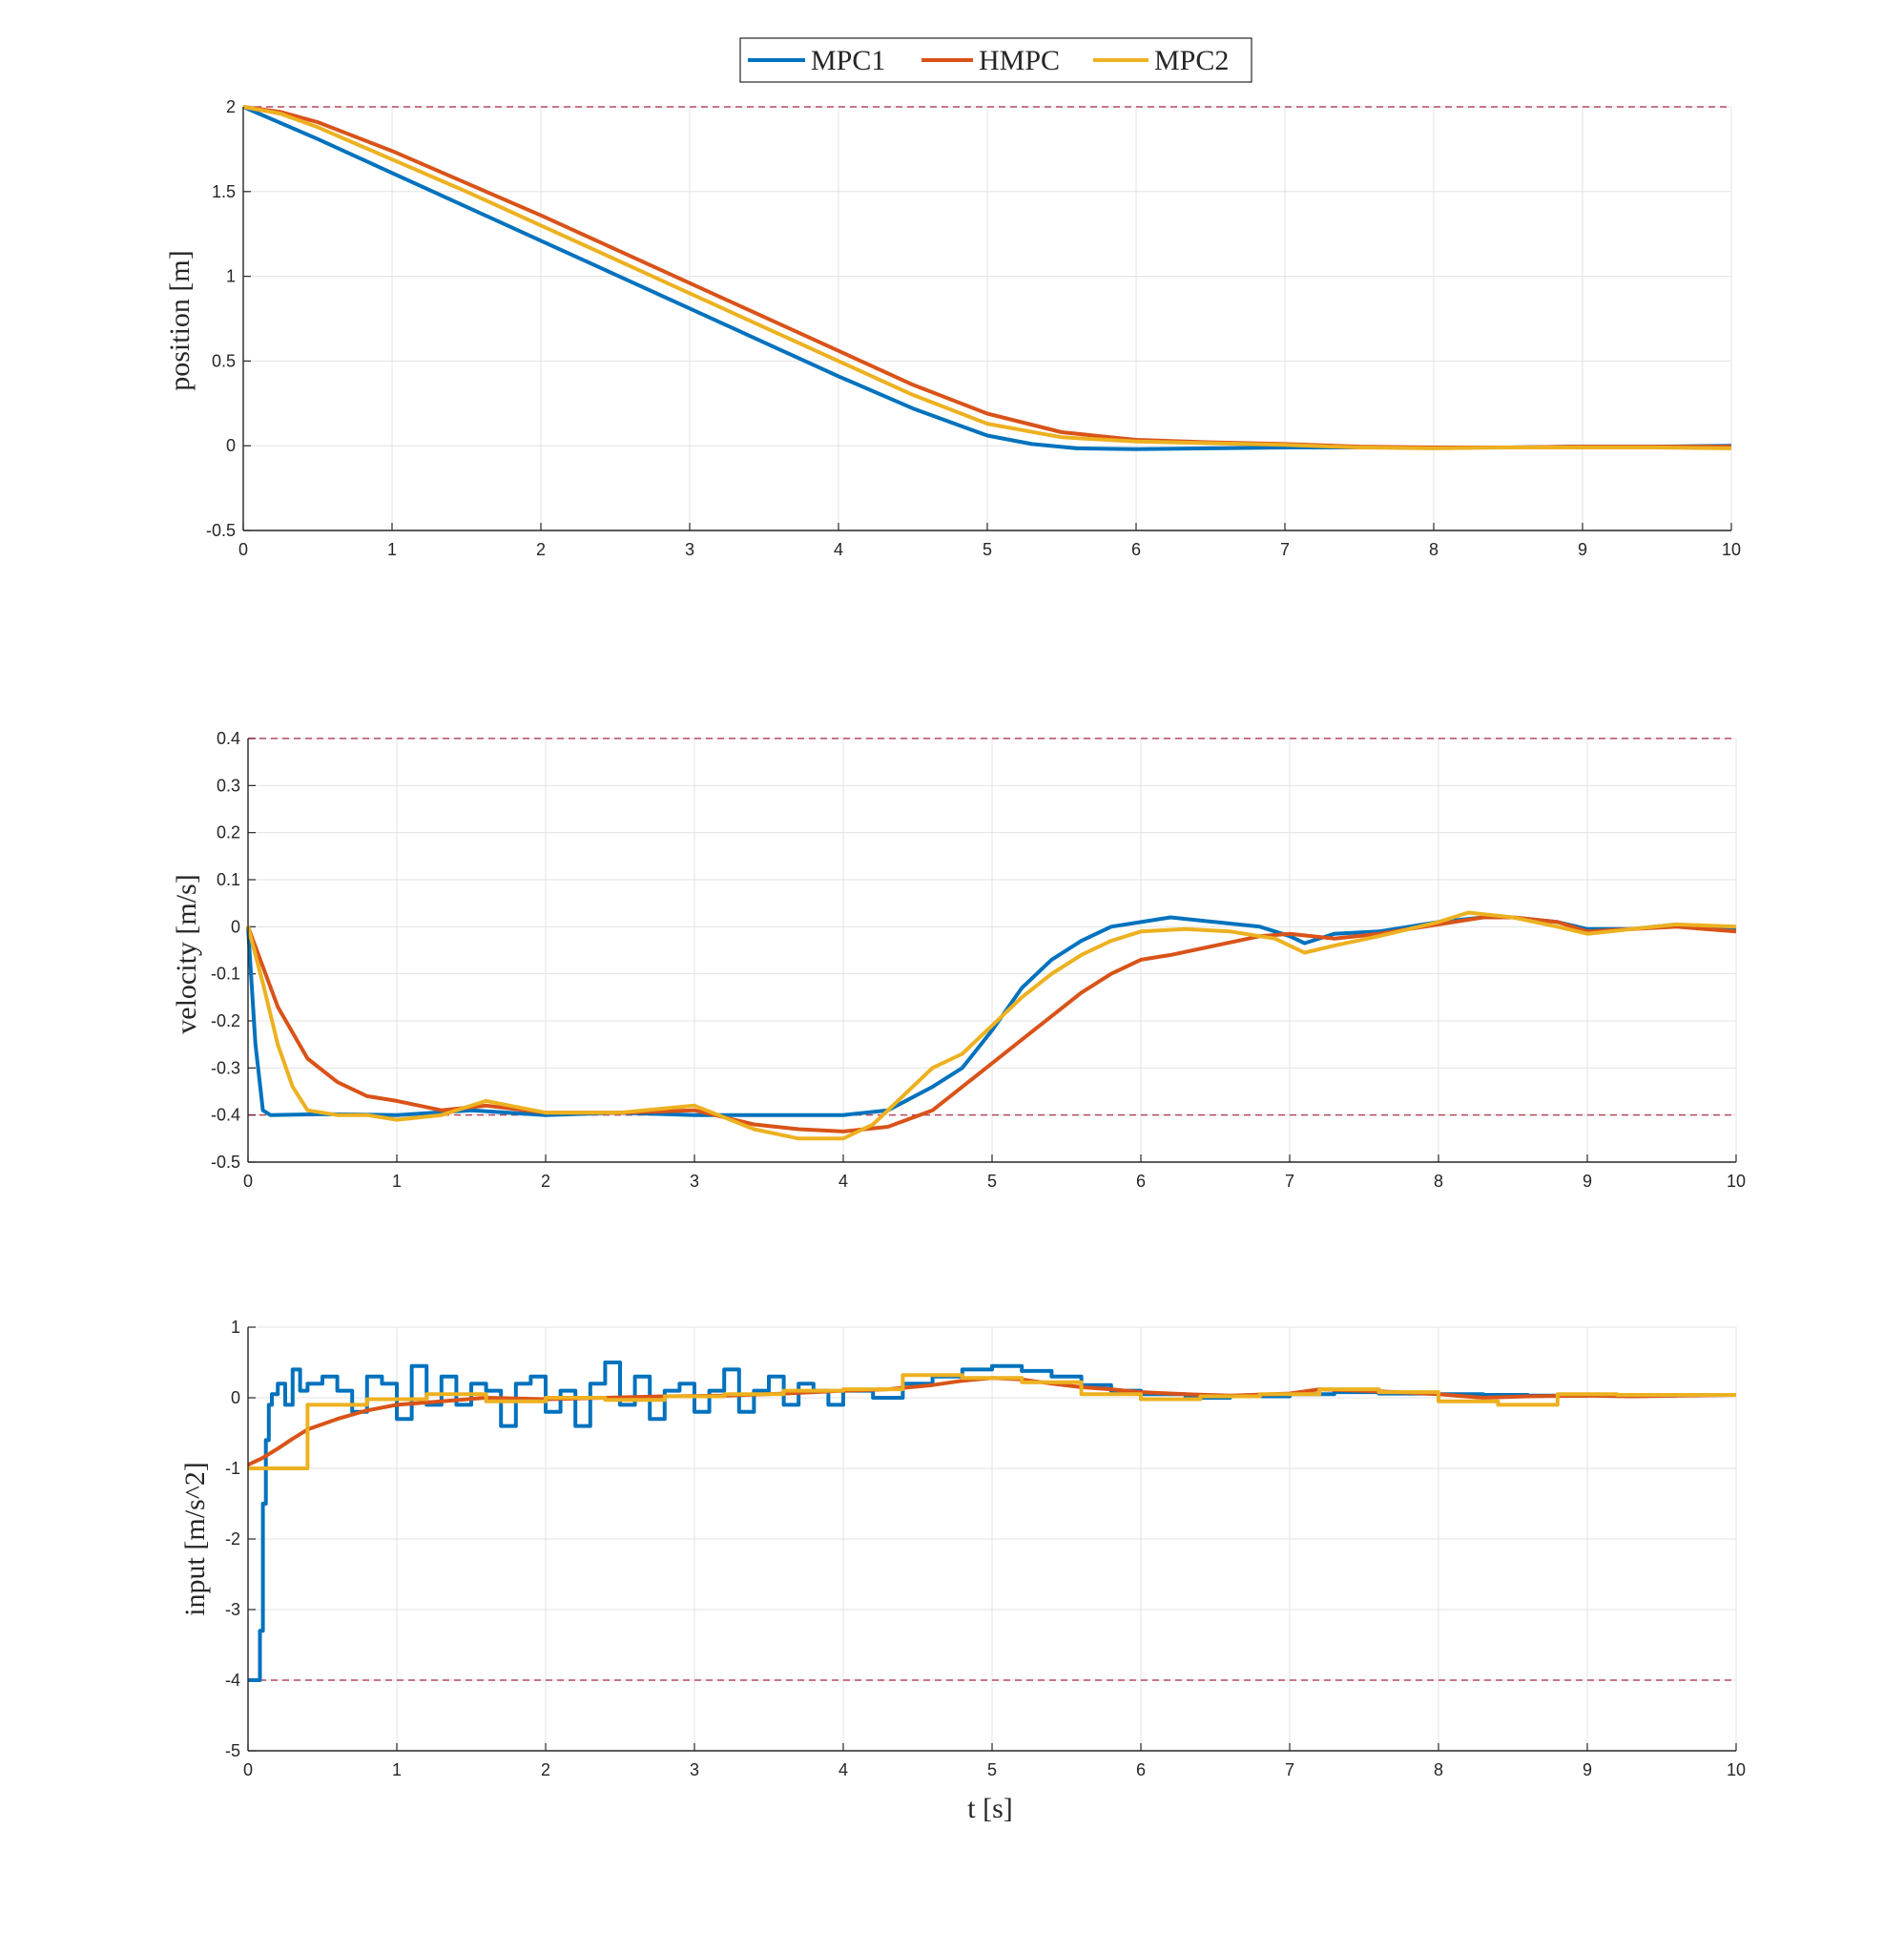 The image size is (1904, 1954). I want to click on position-ylabel: position [m], so click(180, 320).